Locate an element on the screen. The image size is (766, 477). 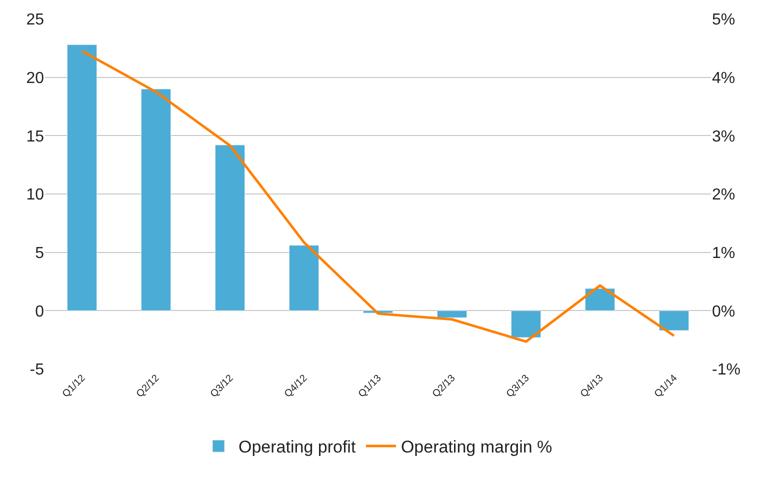
y-tick-label: 5 is located at coordinates (39, 253).